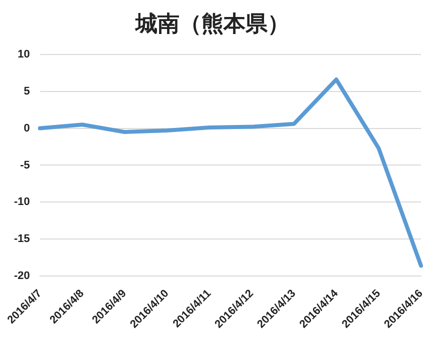 This screenshot has height=338, width=435. What do you see at coordinates (27, 91) in the screenshot?
I see `y-tick-label: 5` at bounding box center [27, 91].